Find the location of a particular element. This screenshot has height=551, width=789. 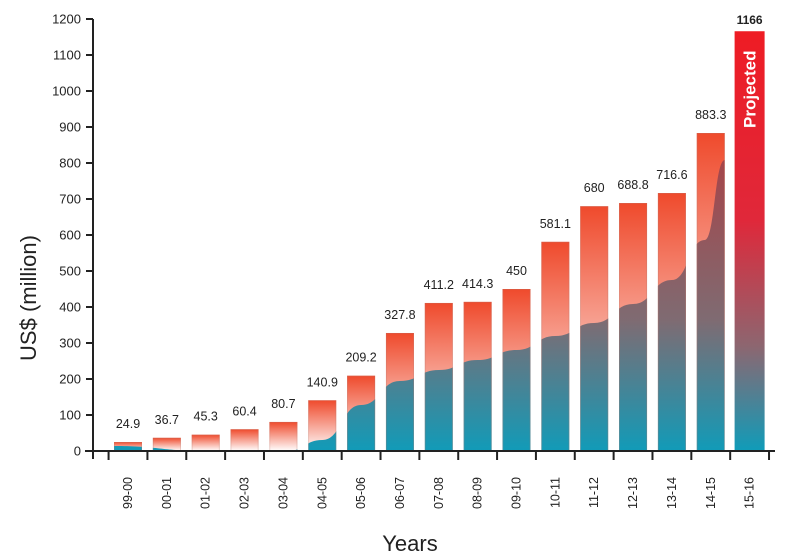

data-label: 411.2 is located at coordinates (439, 285).